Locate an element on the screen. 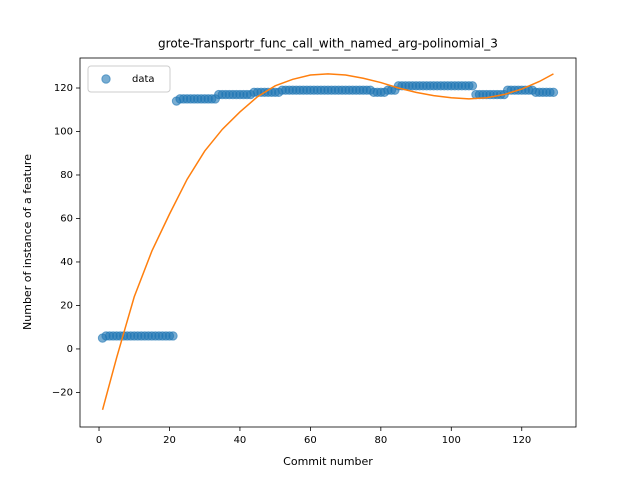 This screenshot has width=640, height=480. y-tick-label: 40 is located at coordinates (66, 262).